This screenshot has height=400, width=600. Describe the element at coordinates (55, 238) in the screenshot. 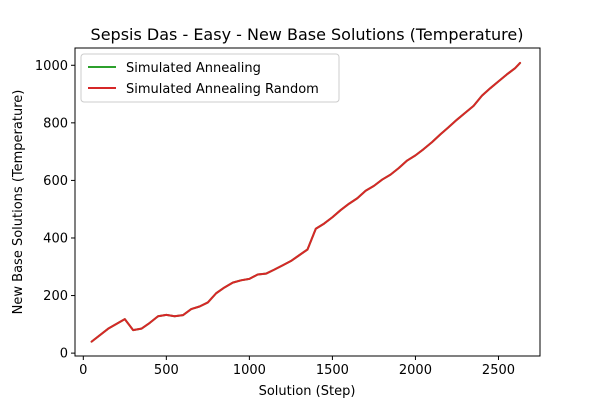

I see `y-tick-label: 400` at that location.